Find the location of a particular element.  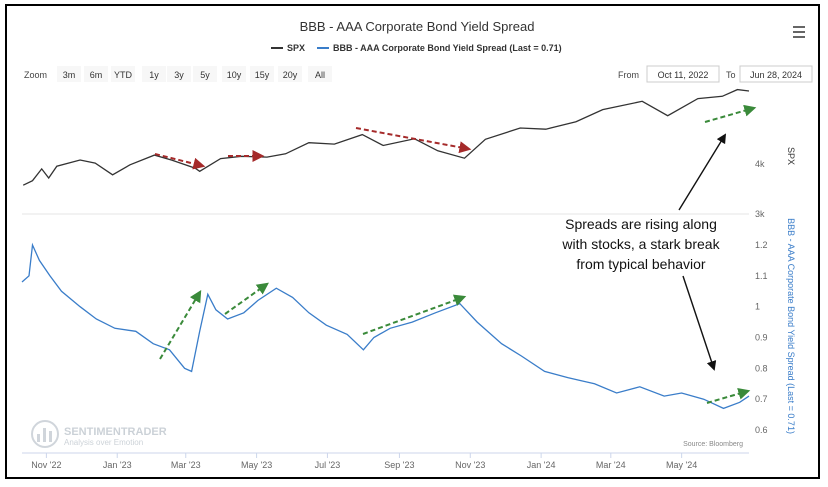

zoom-label: Zoom is located at coordinates (35, 75).